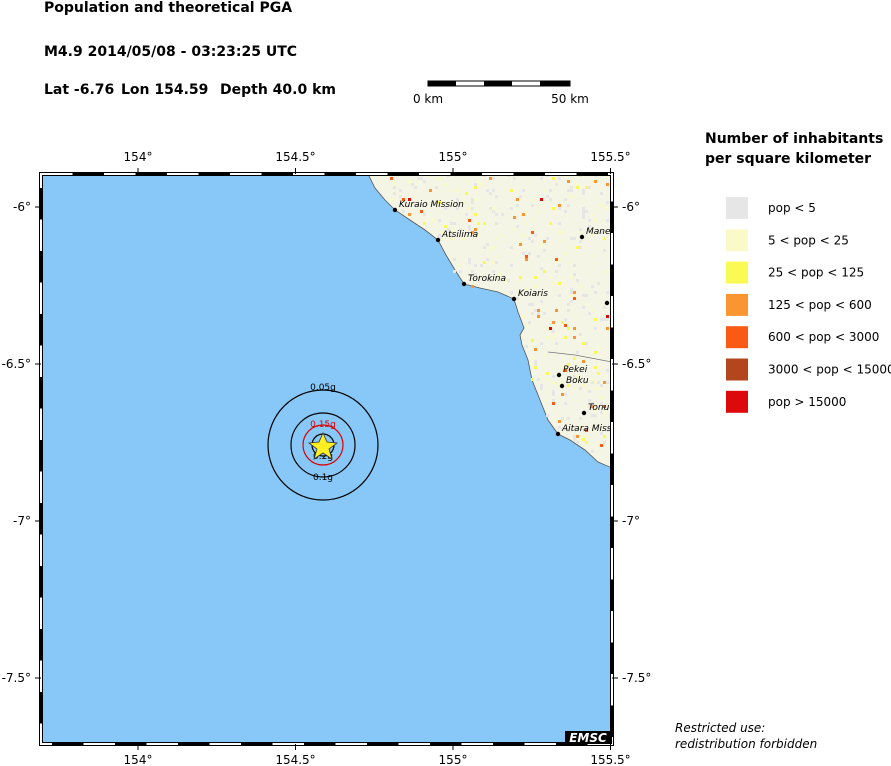 The height and width of the screenshot is (766, 891). I want to click on lon-label: 154.5°, so click(295, 157).